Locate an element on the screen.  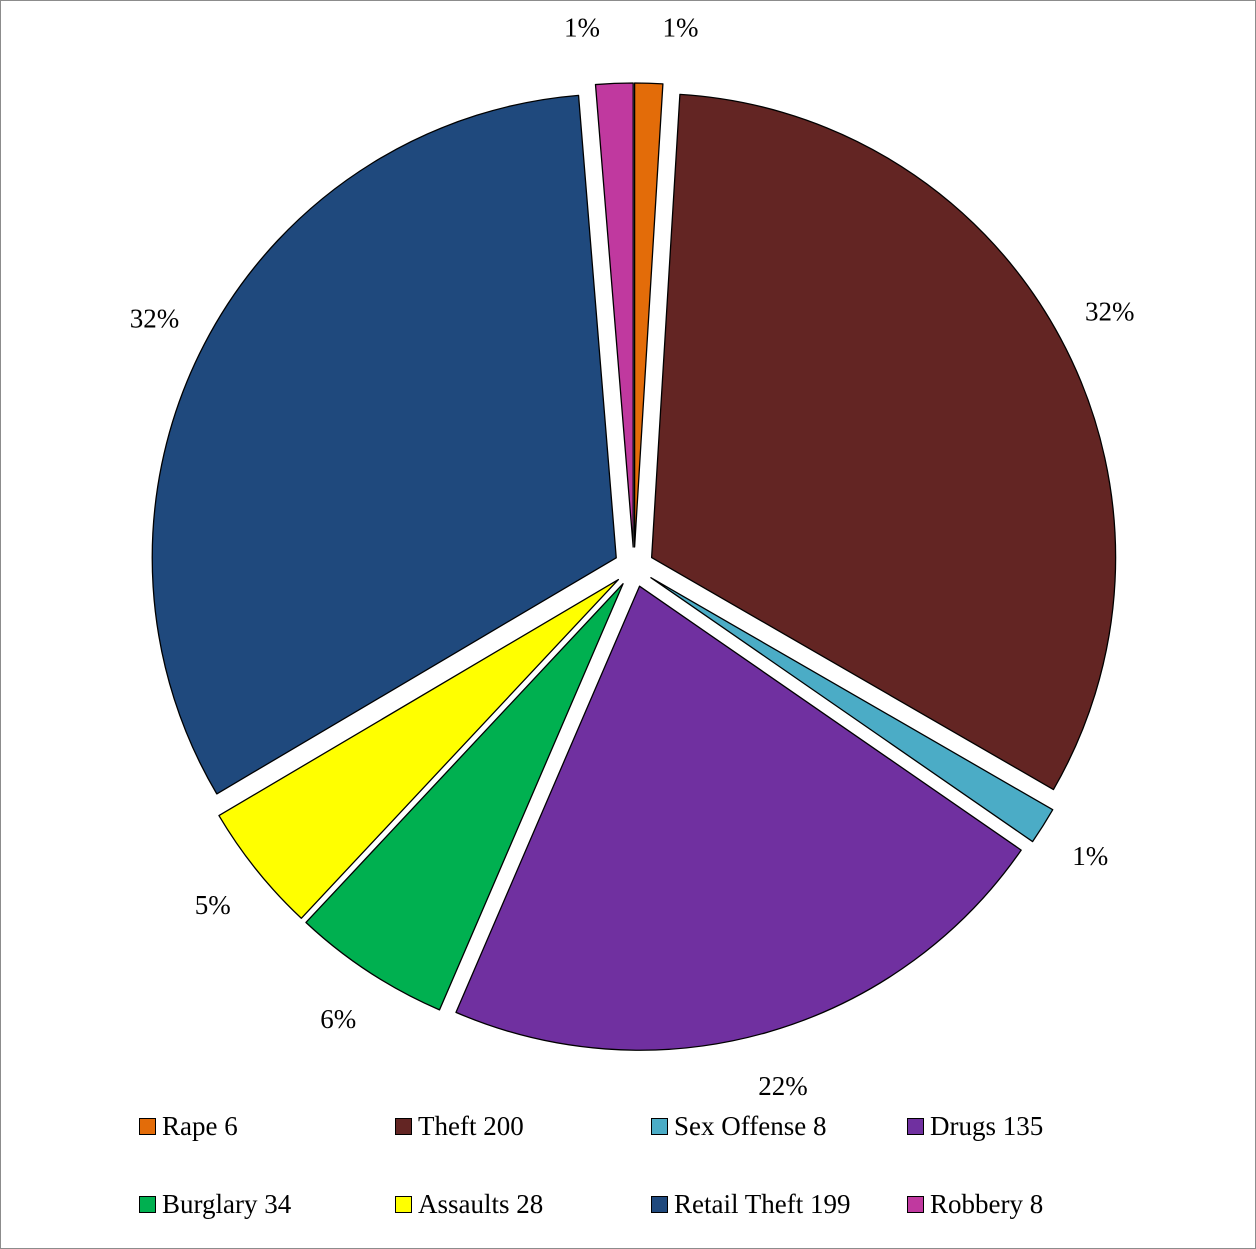
percent-label-retail-theft: 32% is located at coordinates (155, 319).